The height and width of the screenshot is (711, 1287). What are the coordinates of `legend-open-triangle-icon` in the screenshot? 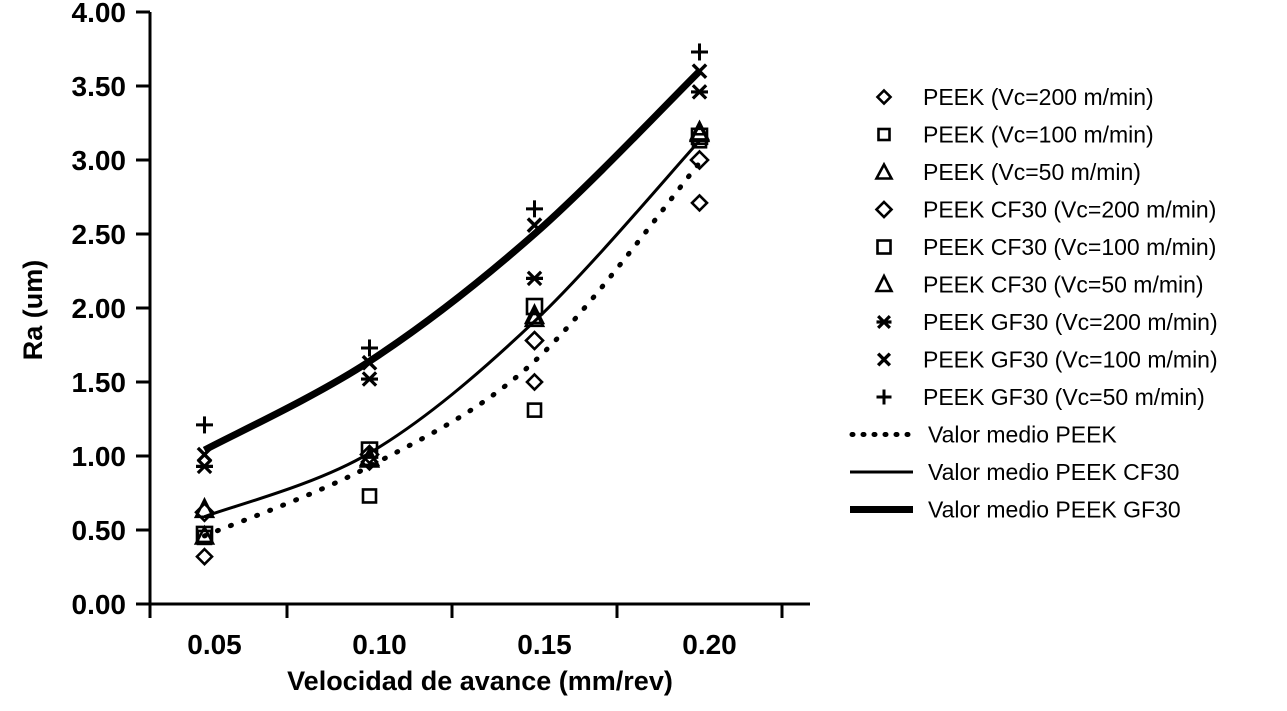 It's located at (884, 170).